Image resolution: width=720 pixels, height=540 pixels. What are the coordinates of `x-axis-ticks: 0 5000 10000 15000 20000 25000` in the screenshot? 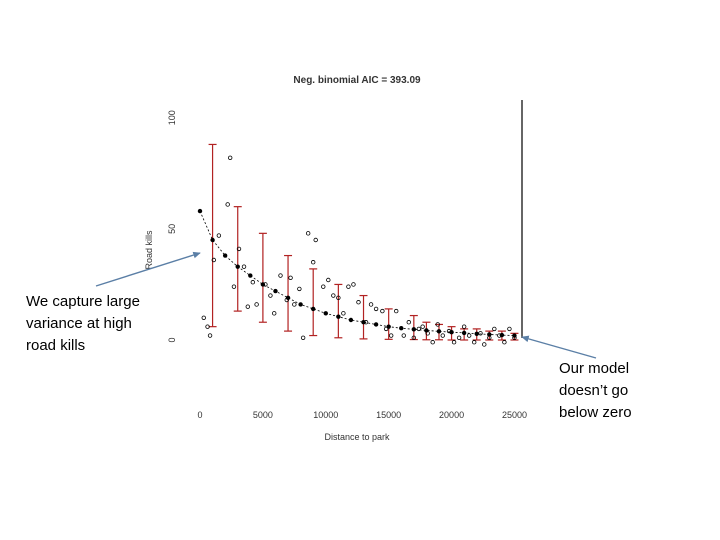 It's located at (361, 415).